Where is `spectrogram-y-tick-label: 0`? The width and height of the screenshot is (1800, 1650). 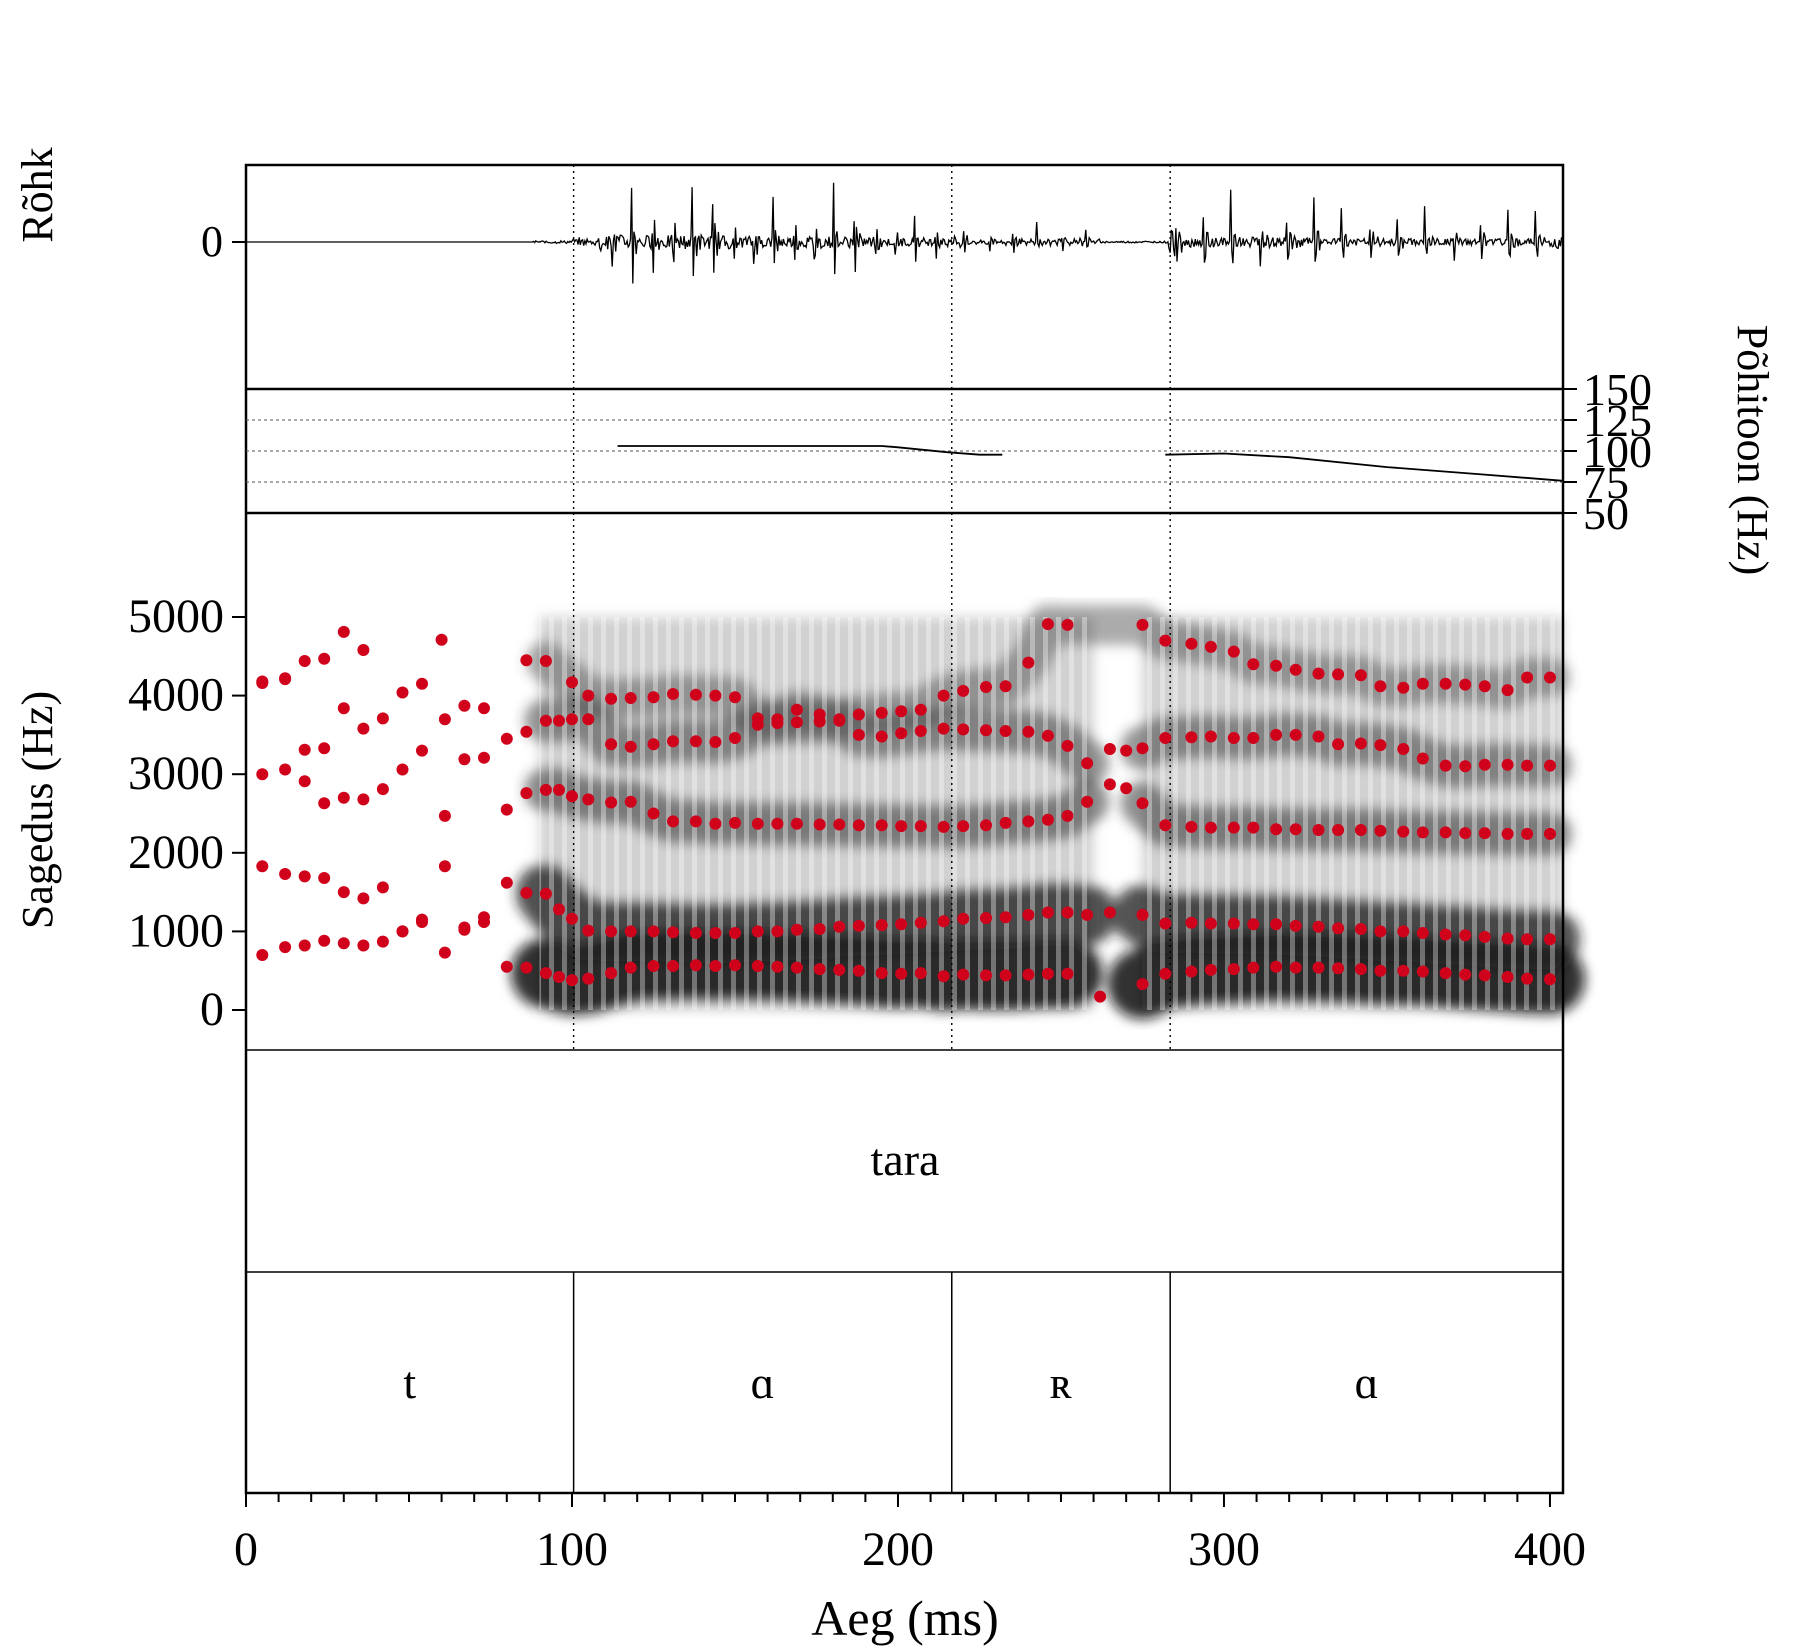
spectrogram-y-tick-label: 0 is located at coordinates (212, 1009).